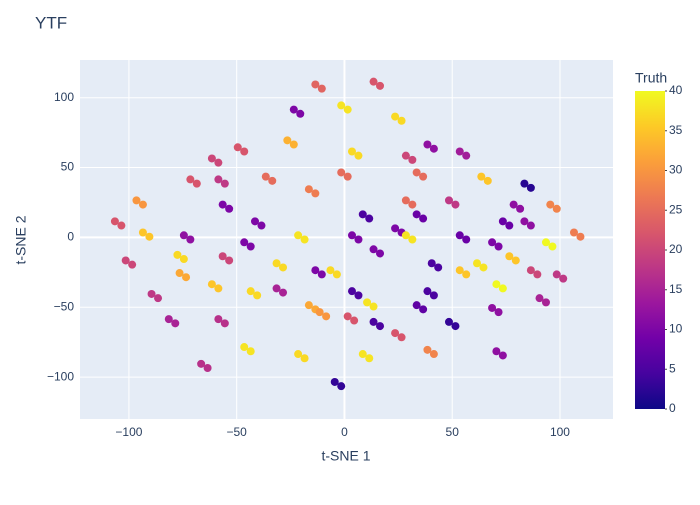 The image size is (700, 505). Describe the element at coordinates (650, 250) in the screenshot. I see `colorbar` at that location.